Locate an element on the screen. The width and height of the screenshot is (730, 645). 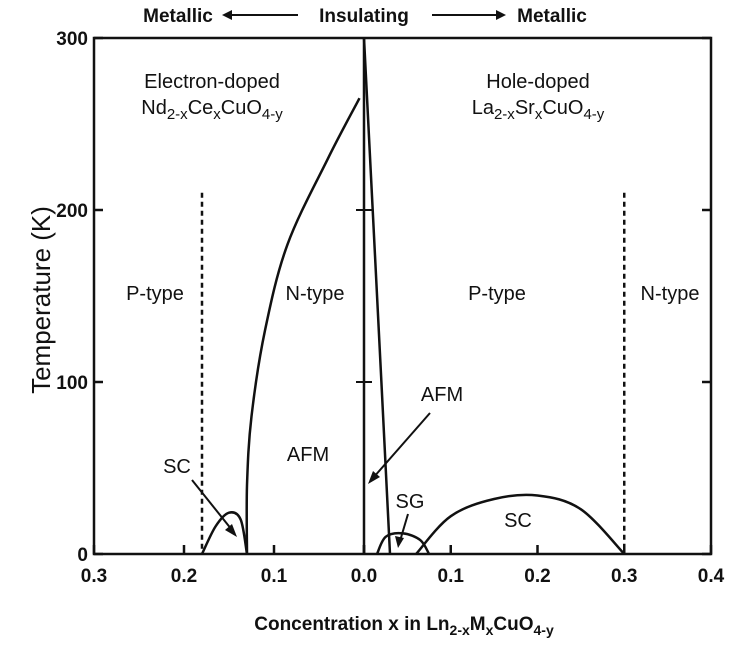
arrow-right-head-icon is located at coordinates (501, 15).